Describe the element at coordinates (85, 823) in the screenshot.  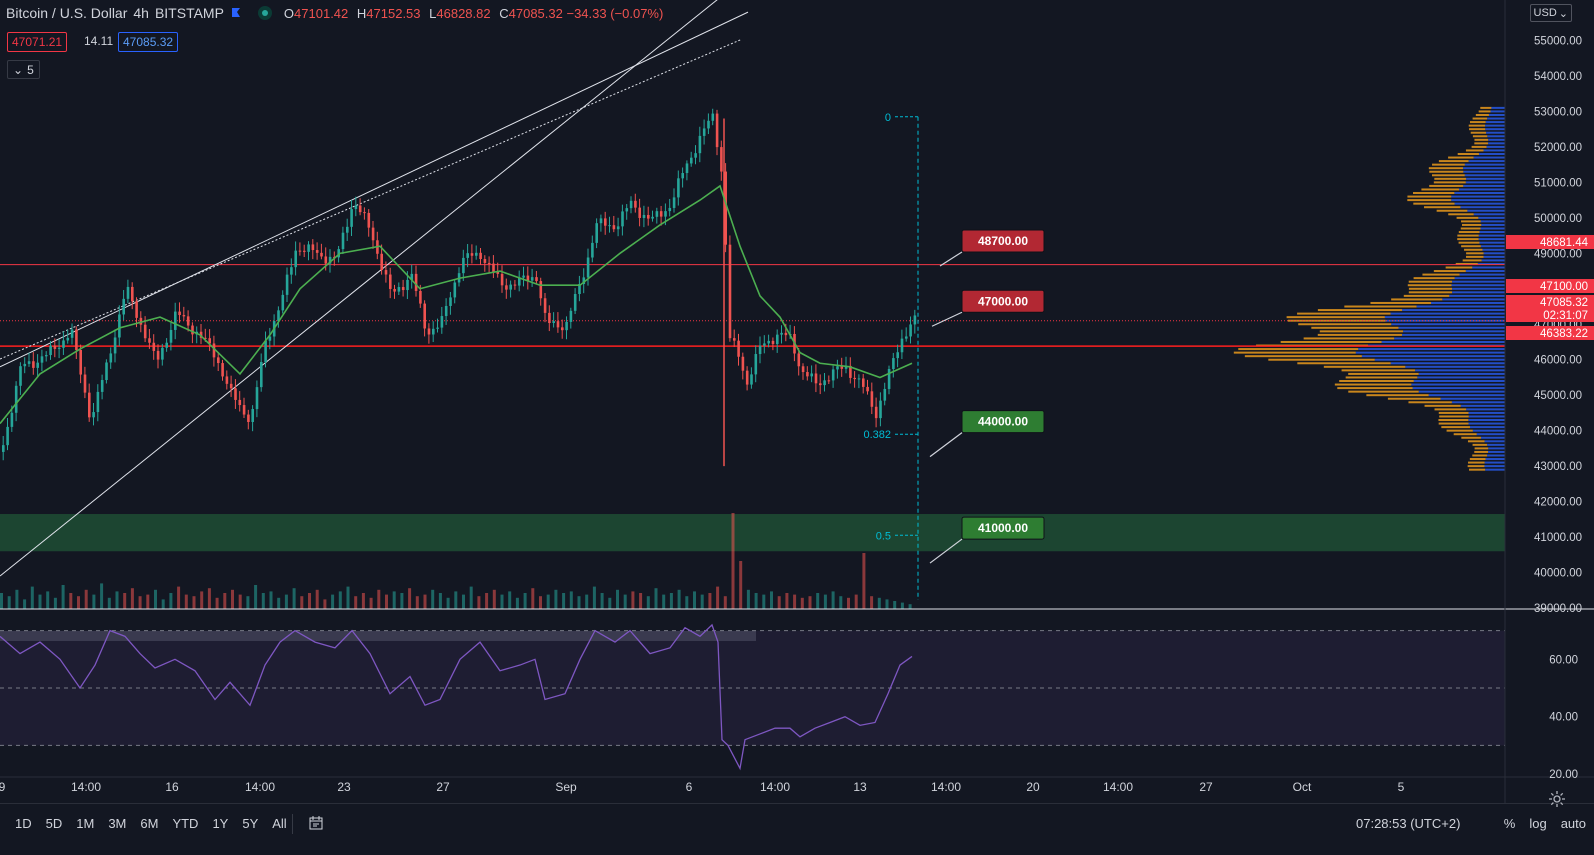
I see `timeframe-1m: 1M` at that location.